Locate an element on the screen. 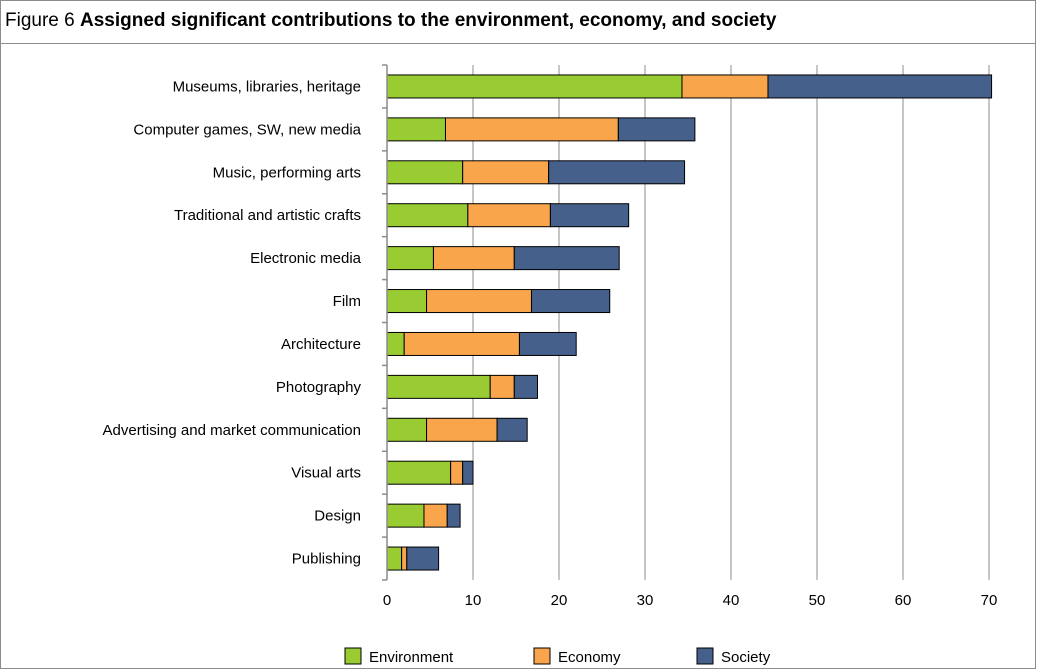  x-tick-label: 10 is located at coordinates (473, 600).